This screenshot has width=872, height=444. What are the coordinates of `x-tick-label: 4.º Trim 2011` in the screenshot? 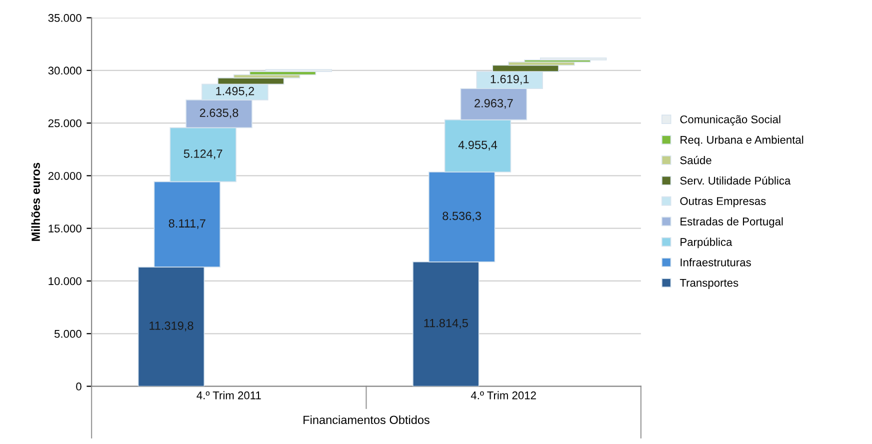 It's located at (228, 395).